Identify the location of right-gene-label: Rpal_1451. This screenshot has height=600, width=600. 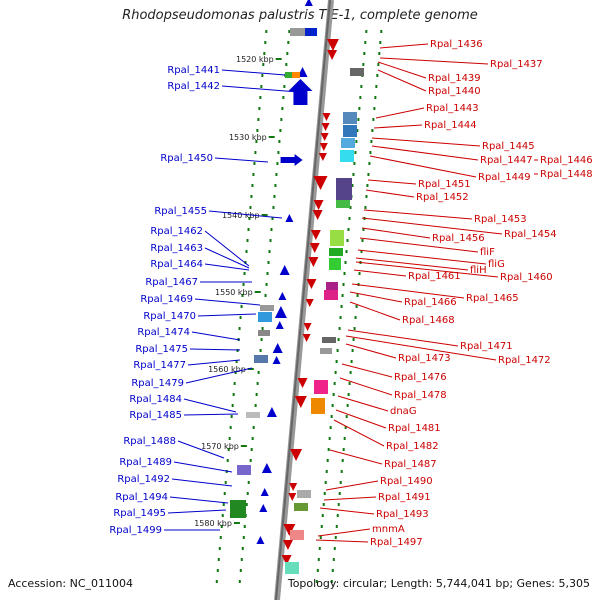
(444, 184).